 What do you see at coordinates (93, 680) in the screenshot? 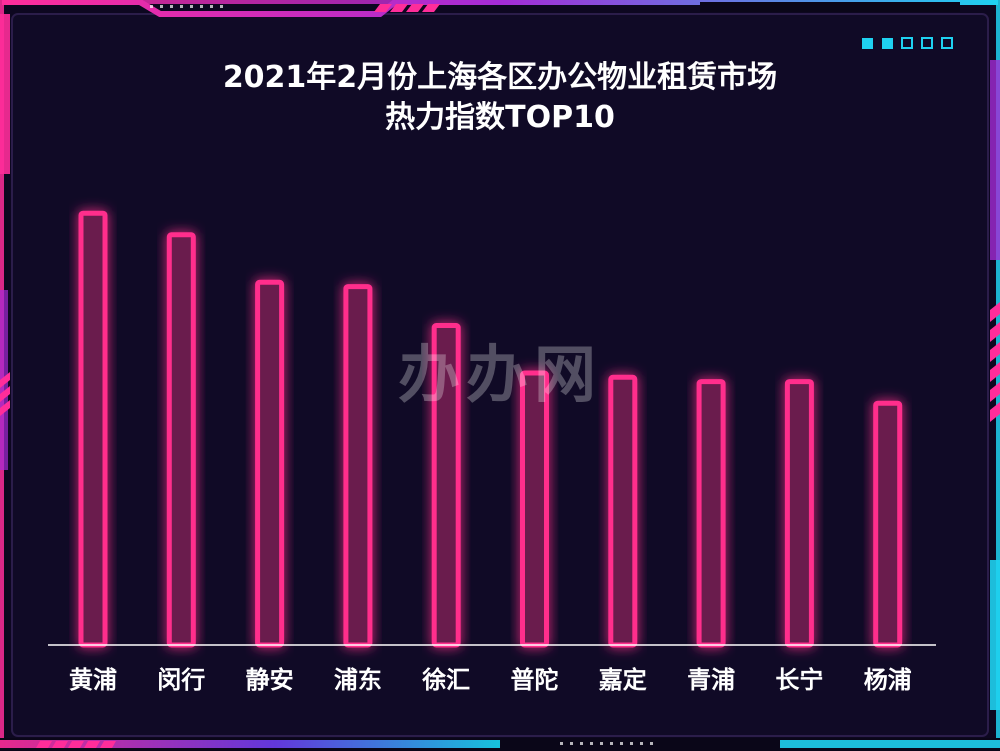
I see `x-tick-label-黄浦: 黄浦` at bounding box center [93, 680].